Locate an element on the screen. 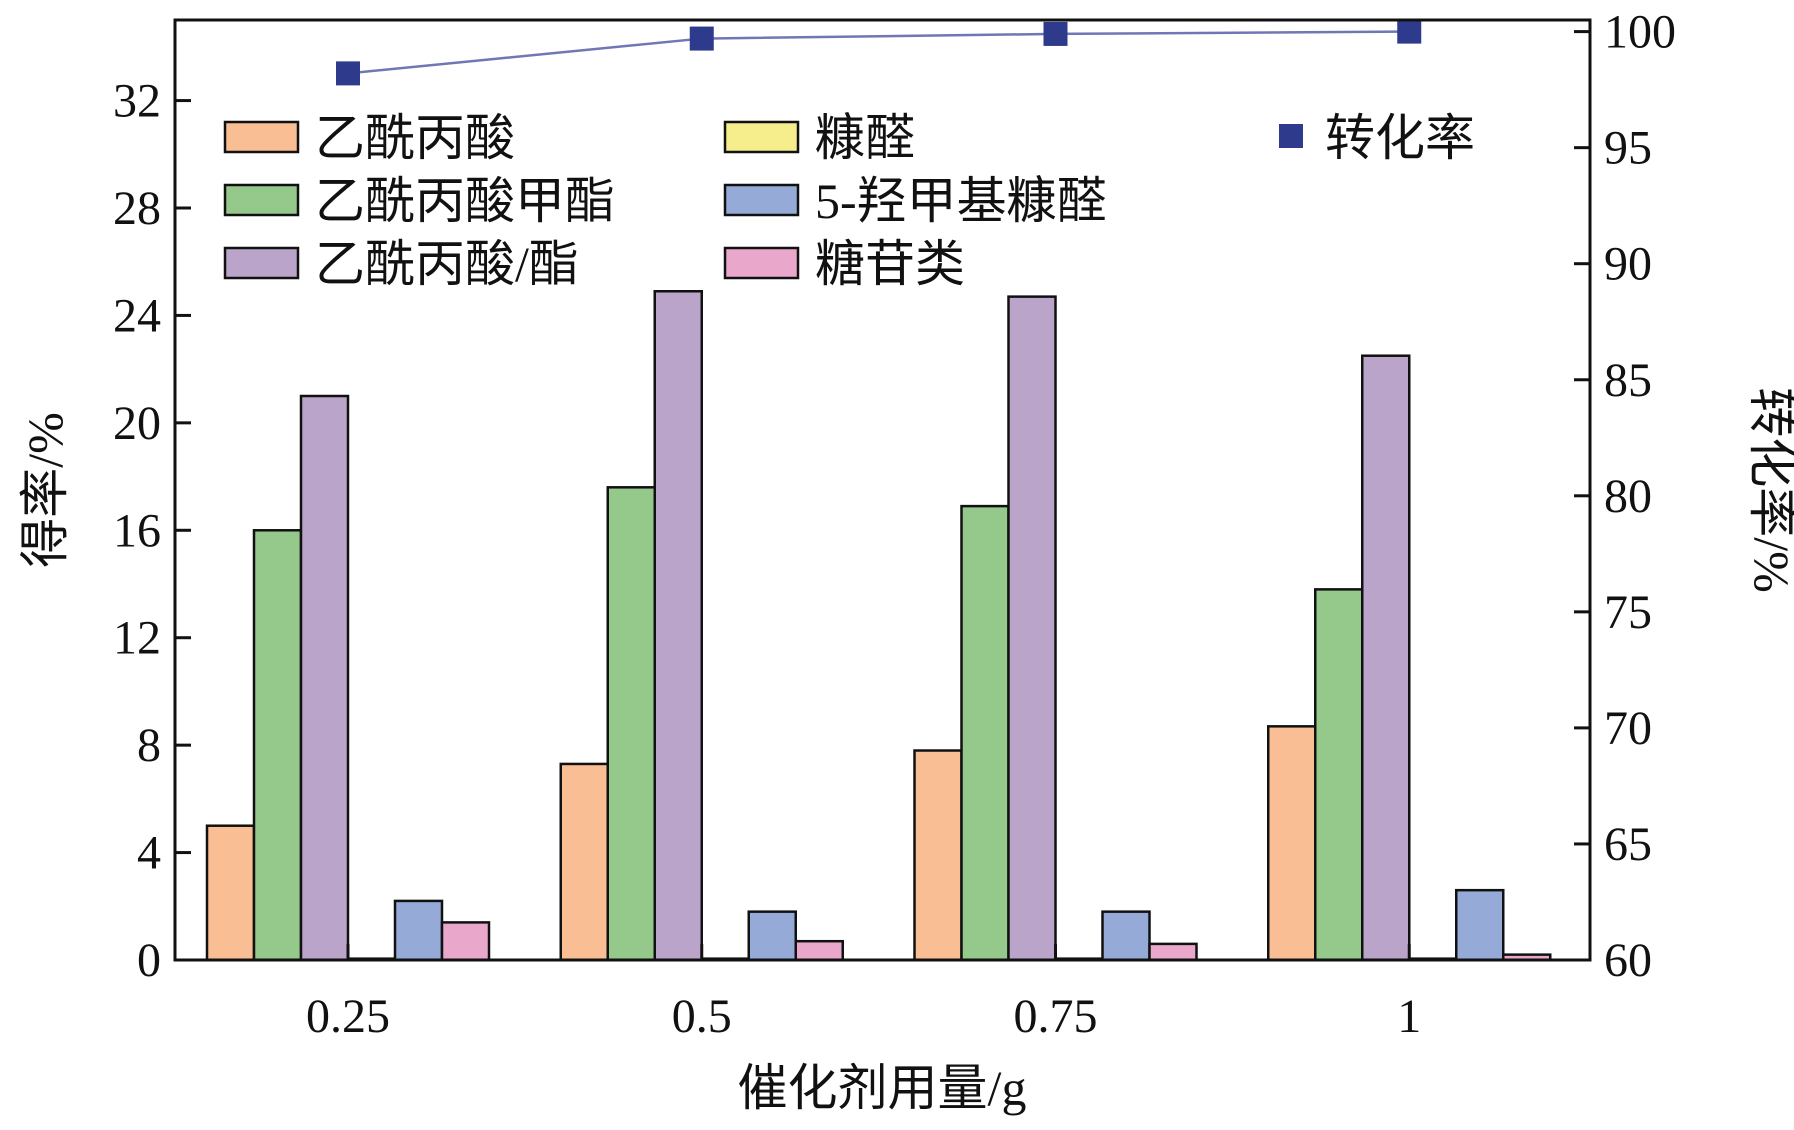 This screenshot has height=1130, width=1794. x-tick-label: 0.25 is located at coordinates (348, 1016).